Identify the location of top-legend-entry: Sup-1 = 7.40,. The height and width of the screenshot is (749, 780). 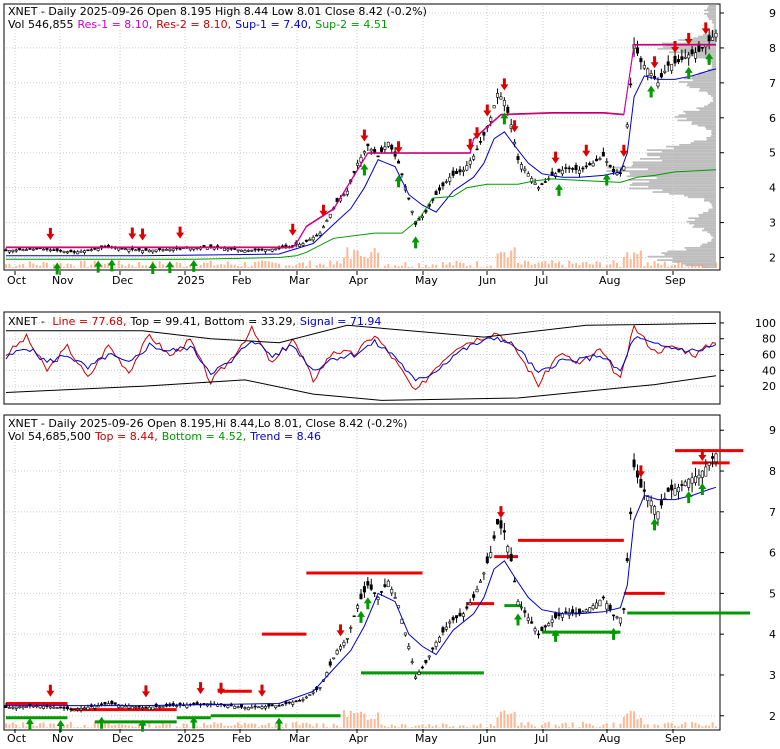
(273, 24).